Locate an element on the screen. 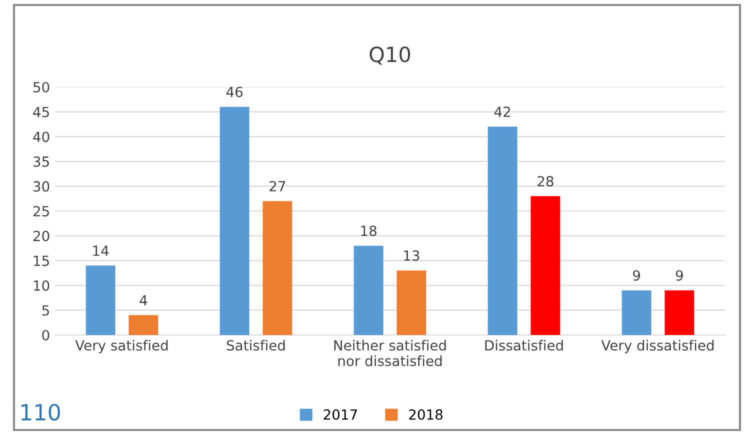 Image resolution: width=744 pixels, height=439 pixels. x-tick-label: Neither satisfied nor dissatisfied is located at coordinates (390, 353).